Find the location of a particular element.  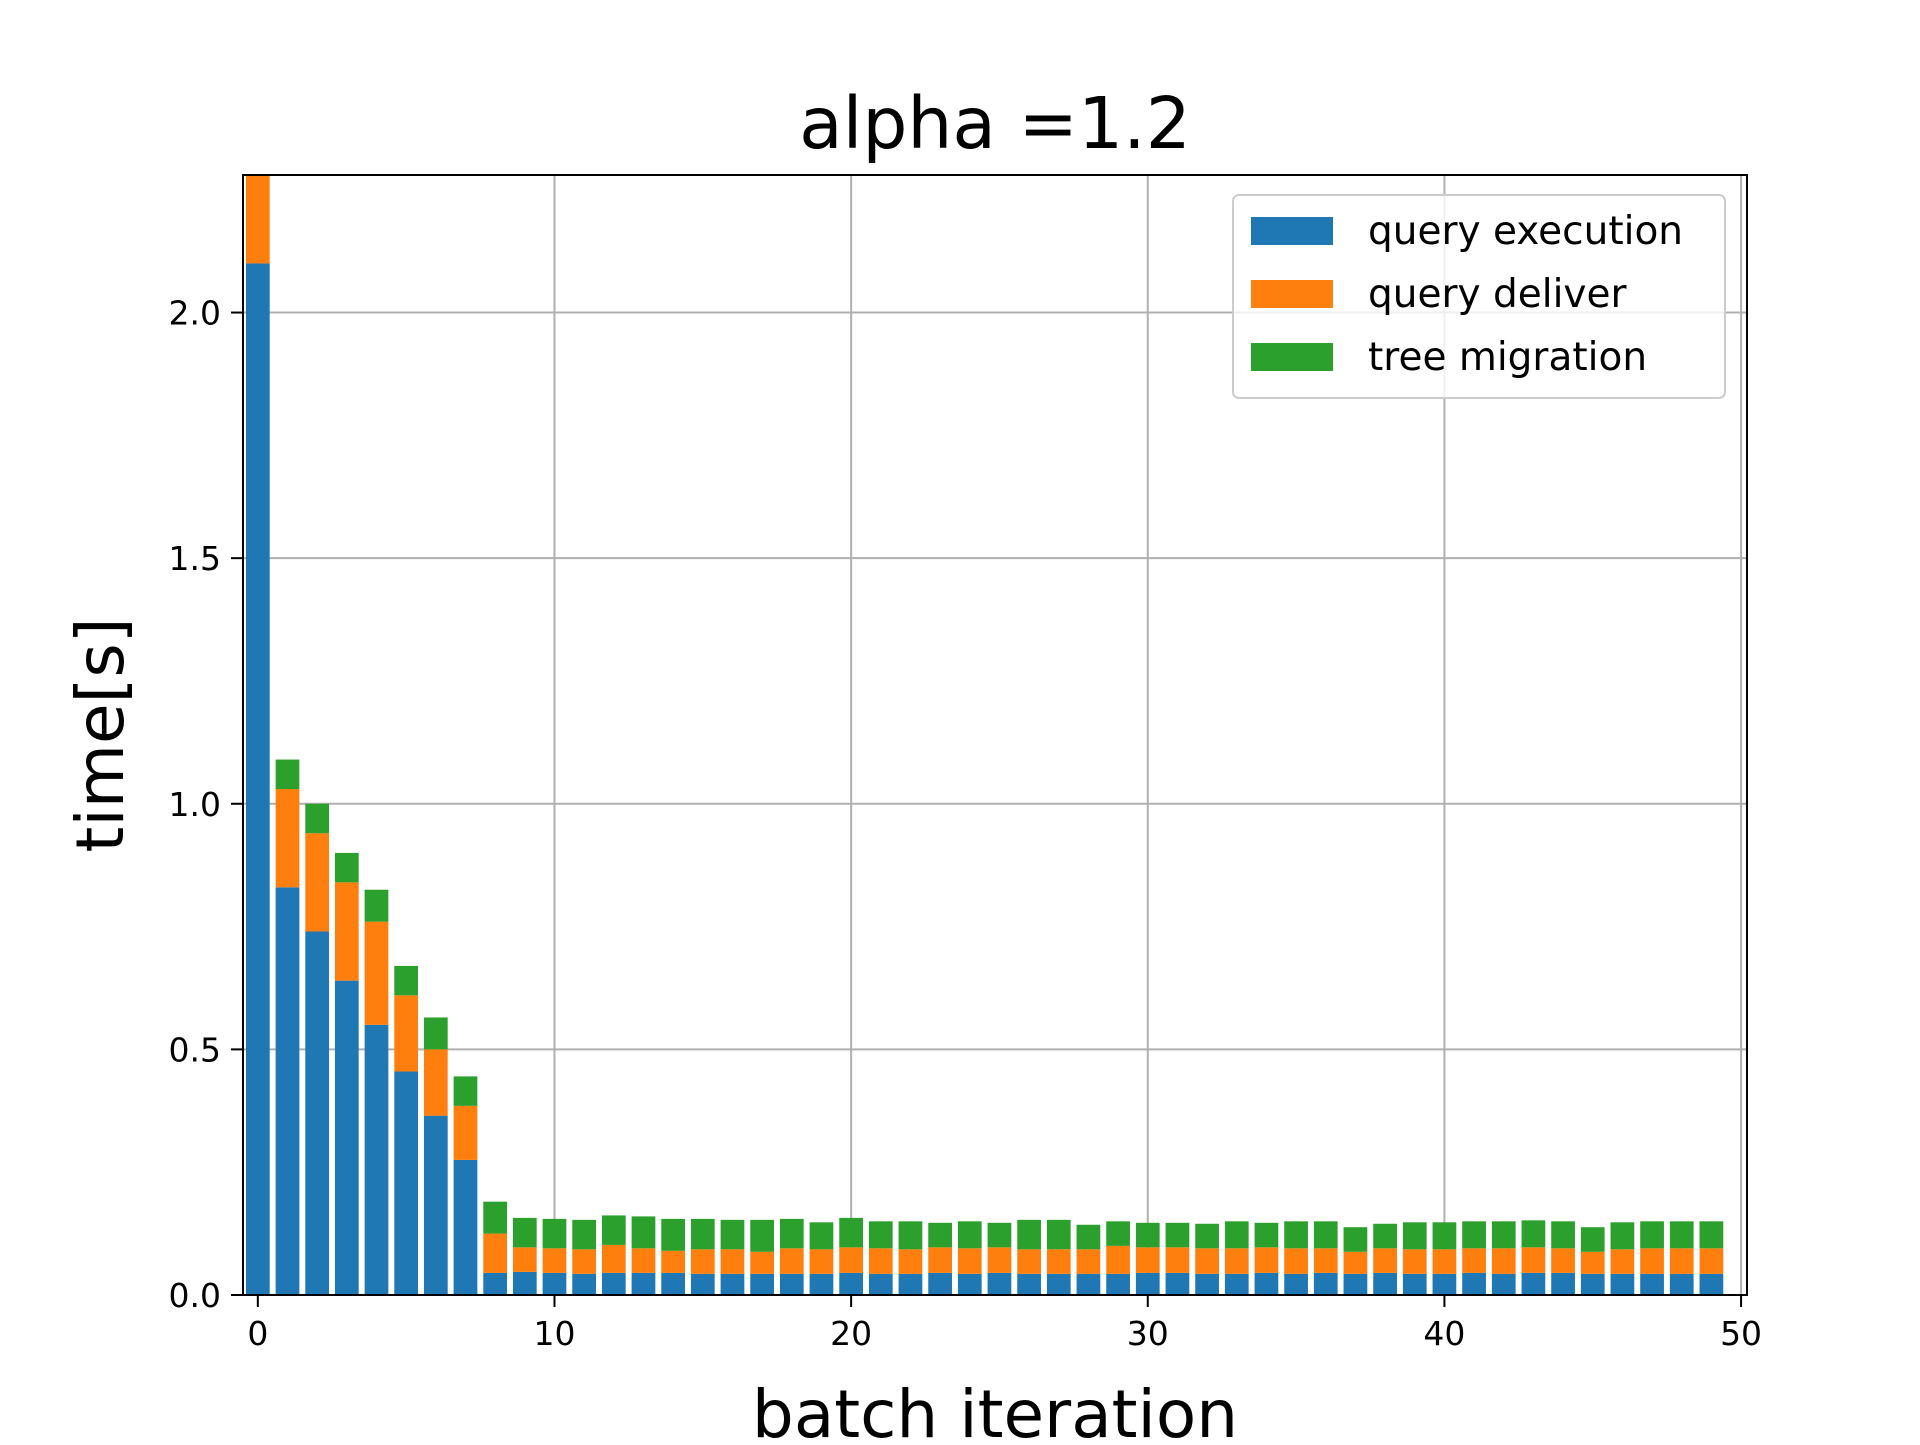

legend-label: query execution is located at coordinates (1525, 231).